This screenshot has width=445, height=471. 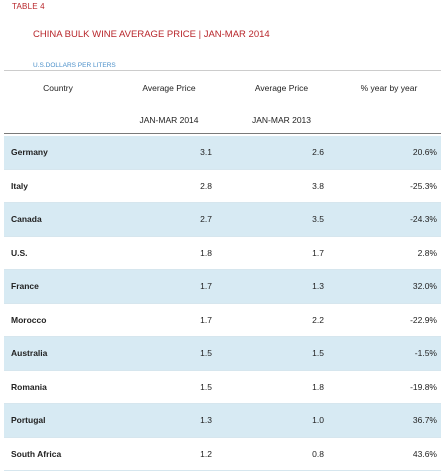 I want to click on price-2014-cell: 3.1, so click(x=162, y=152).